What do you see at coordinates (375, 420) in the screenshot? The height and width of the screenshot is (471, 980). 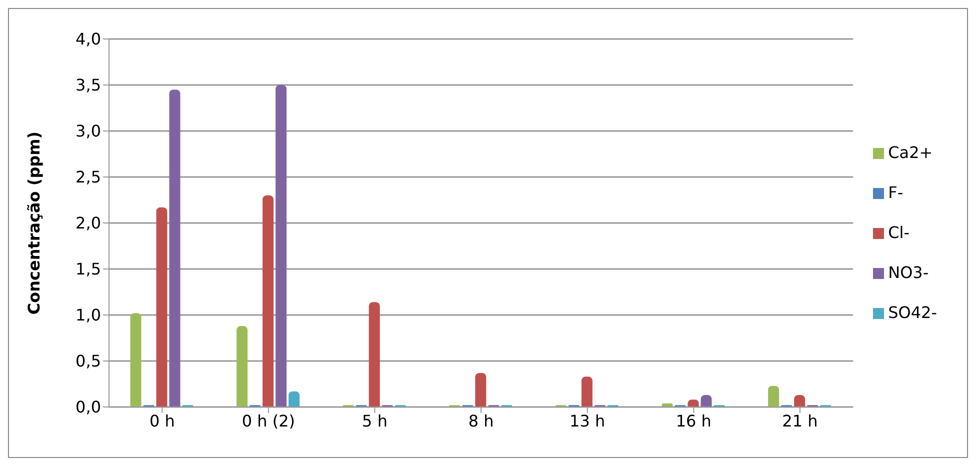 I see `x-tick-label: 5 h` at bounding box center [375, 420].